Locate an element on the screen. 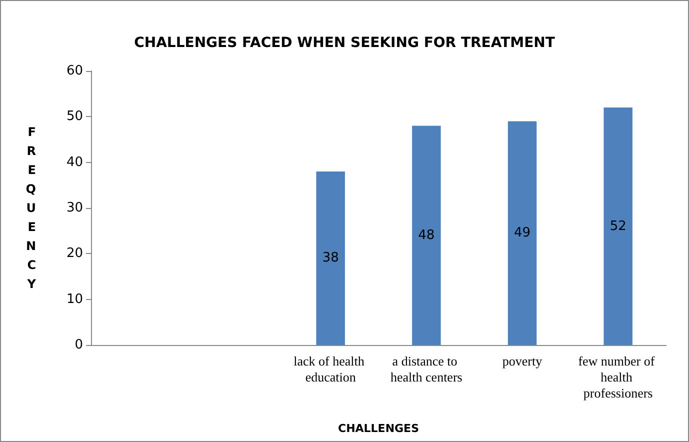  chart-title: CHALLENGES FACED WHEN SEEKING FOR TREATMENT is located at coordinates (345, 43).